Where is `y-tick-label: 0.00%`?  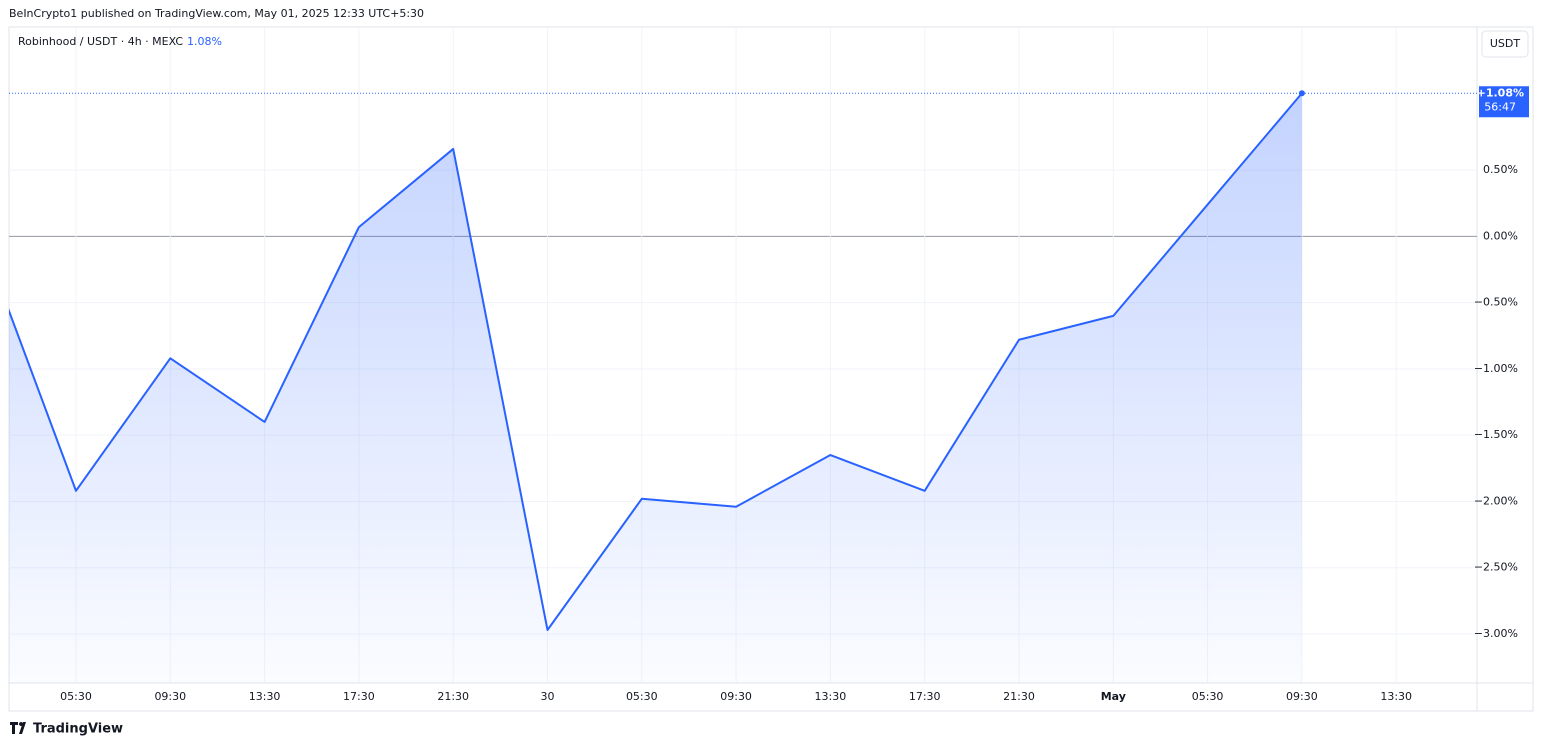
y-tick-label: 0.00% is located at coordinates (1500, 235).